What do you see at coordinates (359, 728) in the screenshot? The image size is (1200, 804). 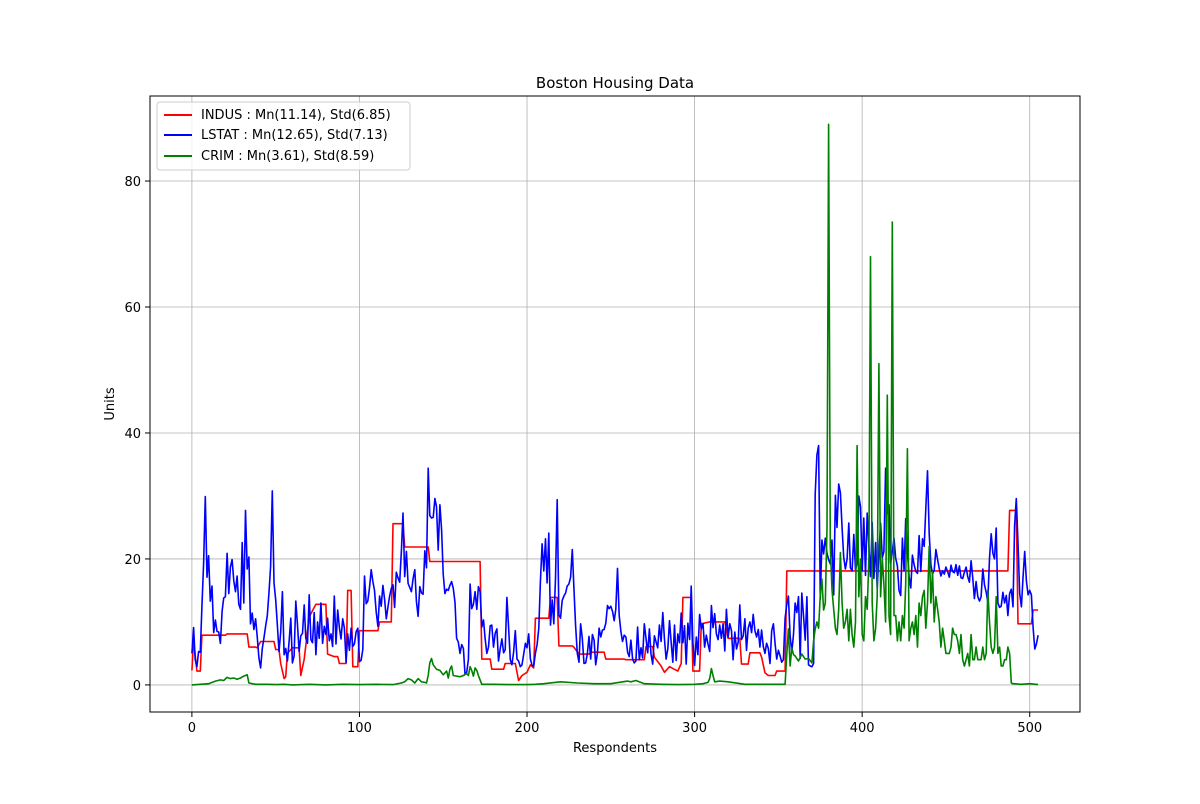 I see `x-tick-label: 100` at bounding box center [359, 728].